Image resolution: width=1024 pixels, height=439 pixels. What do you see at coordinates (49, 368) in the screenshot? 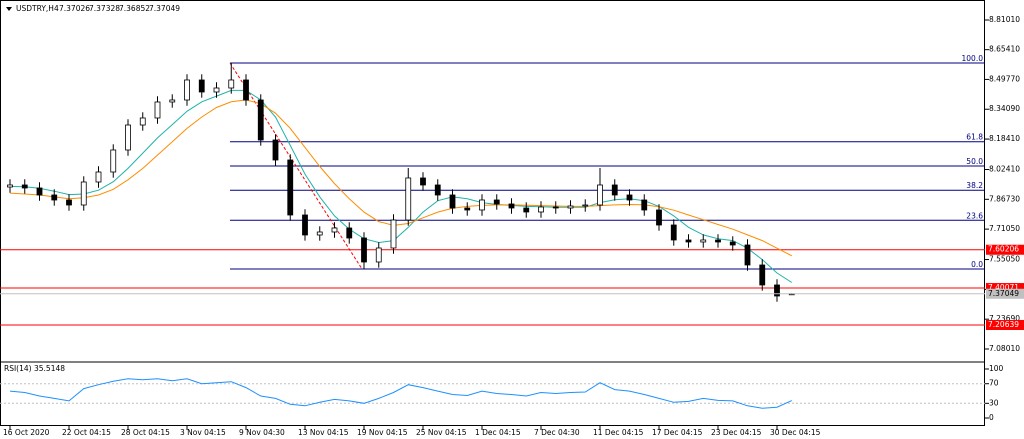
I see `rsi-last: 35.5148` at bounding box center [49, 368].